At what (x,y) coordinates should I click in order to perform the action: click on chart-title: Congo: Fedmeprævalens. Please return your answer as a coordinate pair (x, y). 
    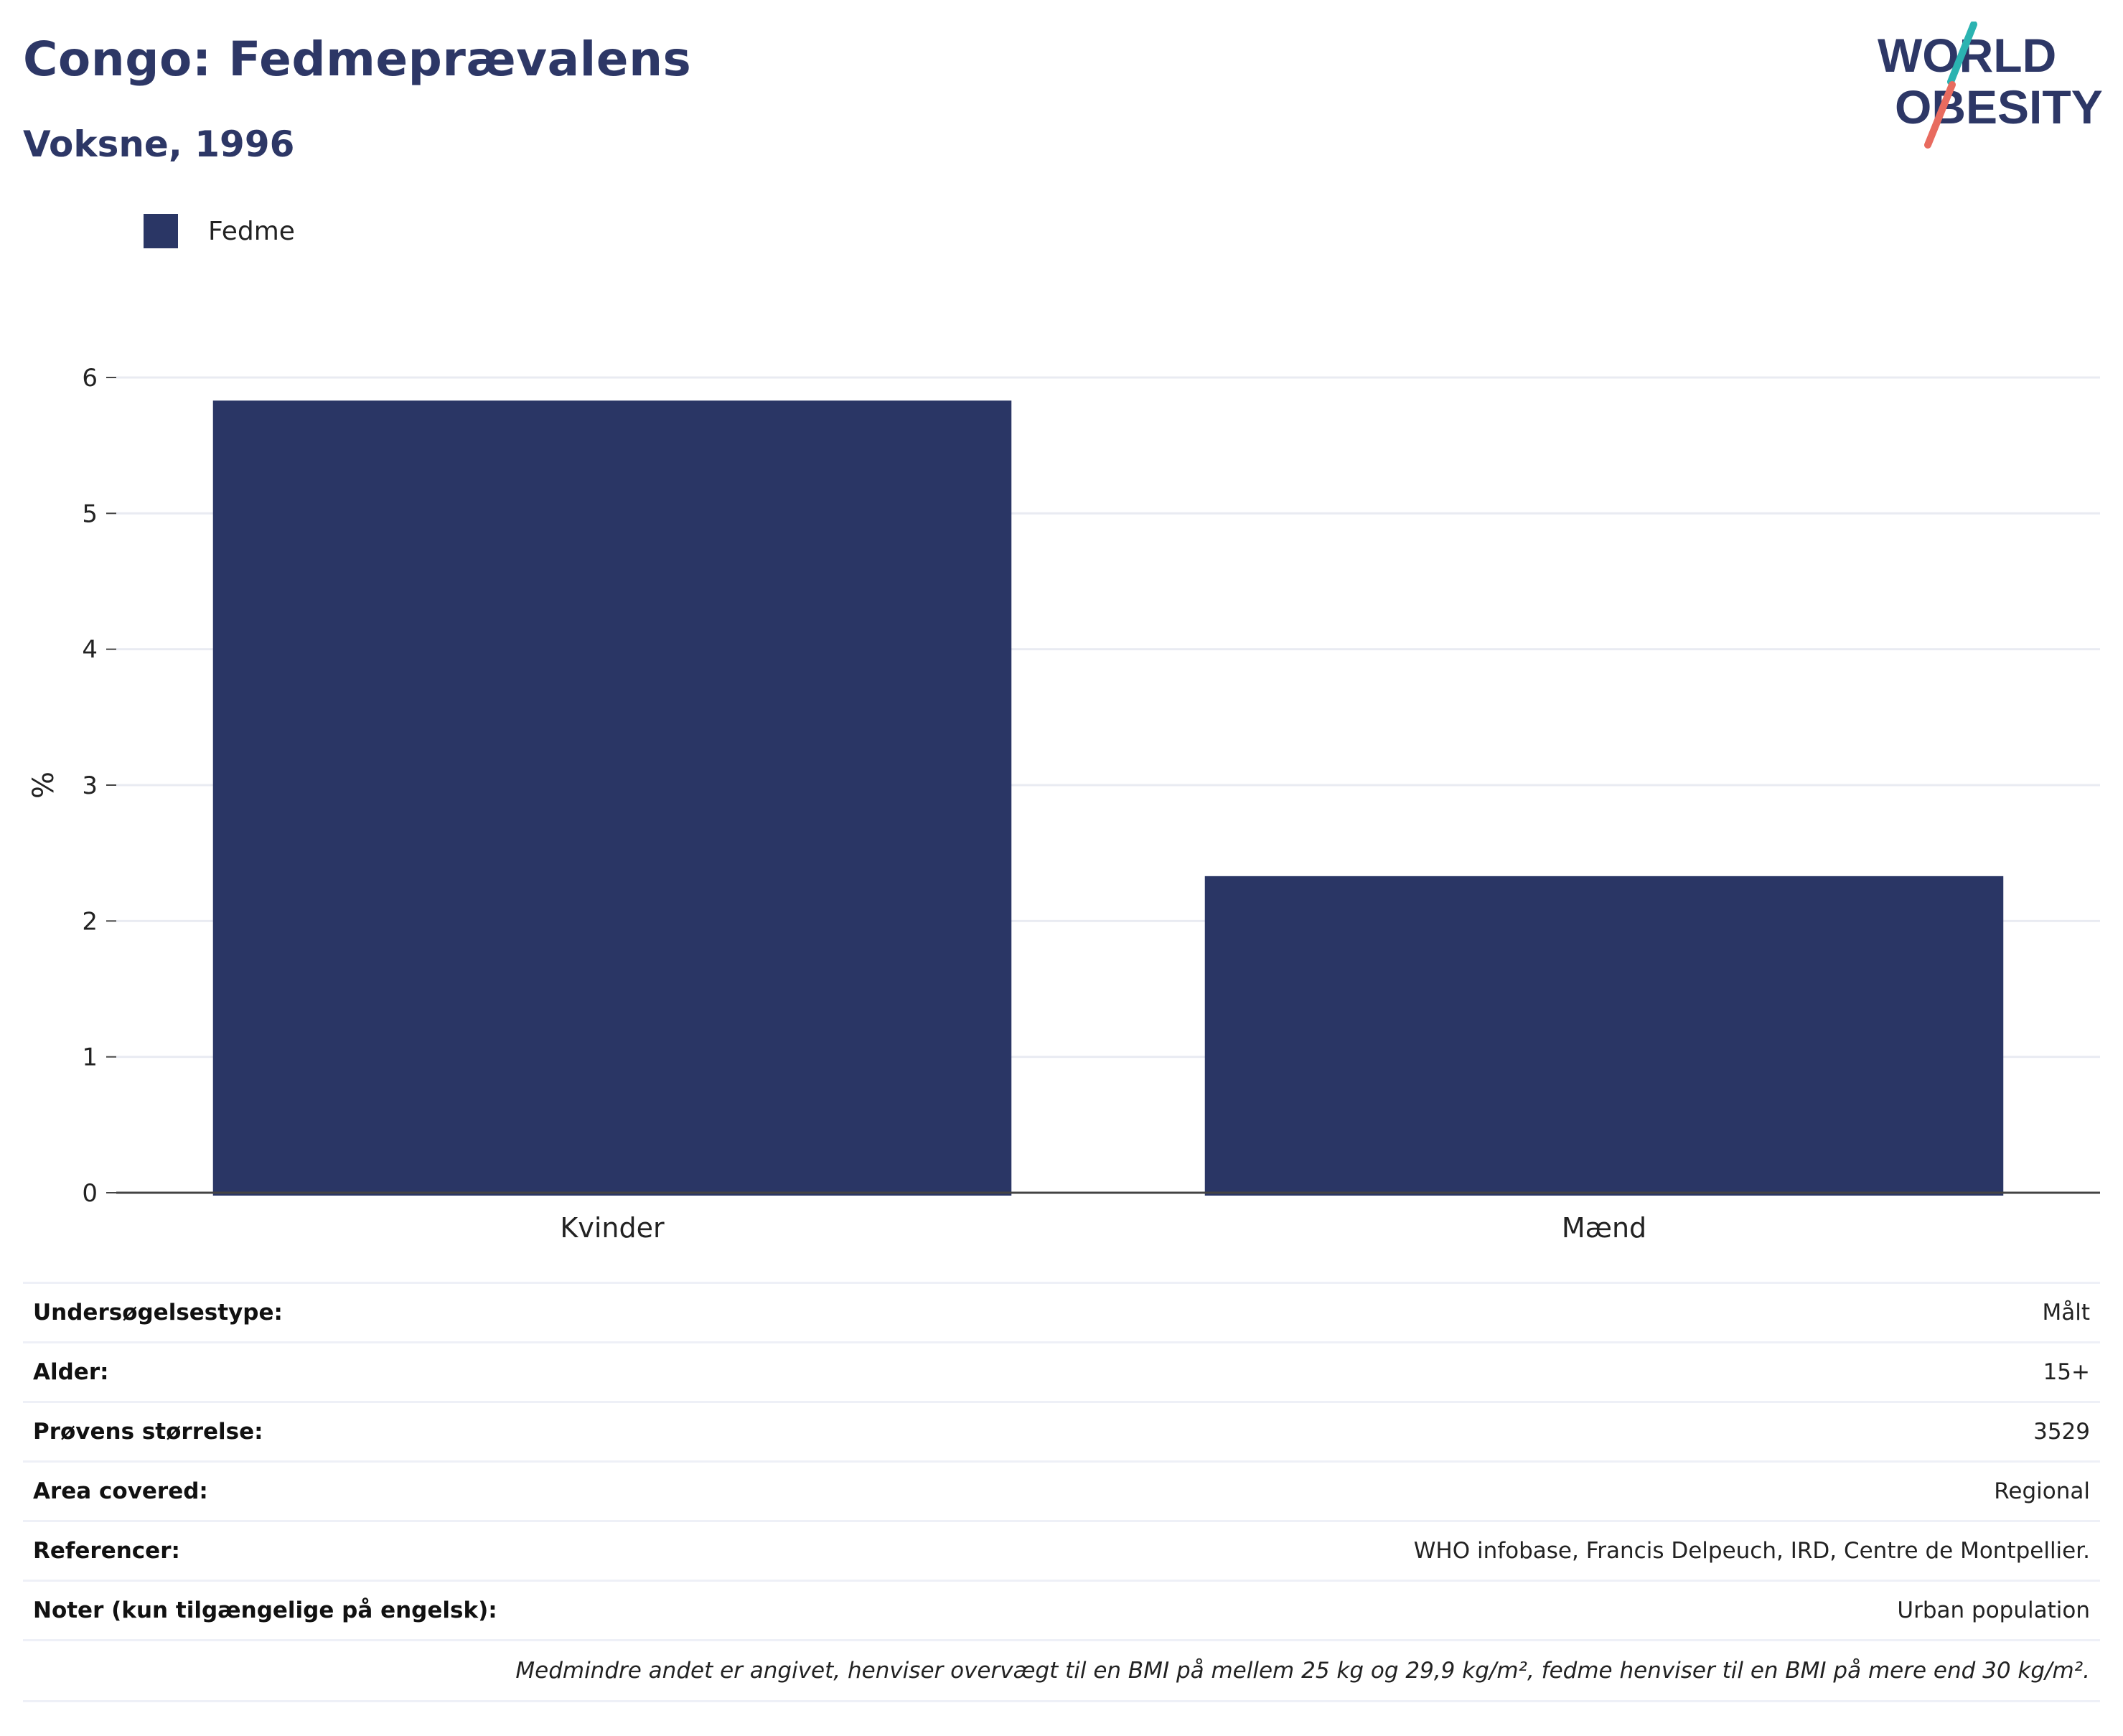
    Looking at the image, I should click on (357, 59).